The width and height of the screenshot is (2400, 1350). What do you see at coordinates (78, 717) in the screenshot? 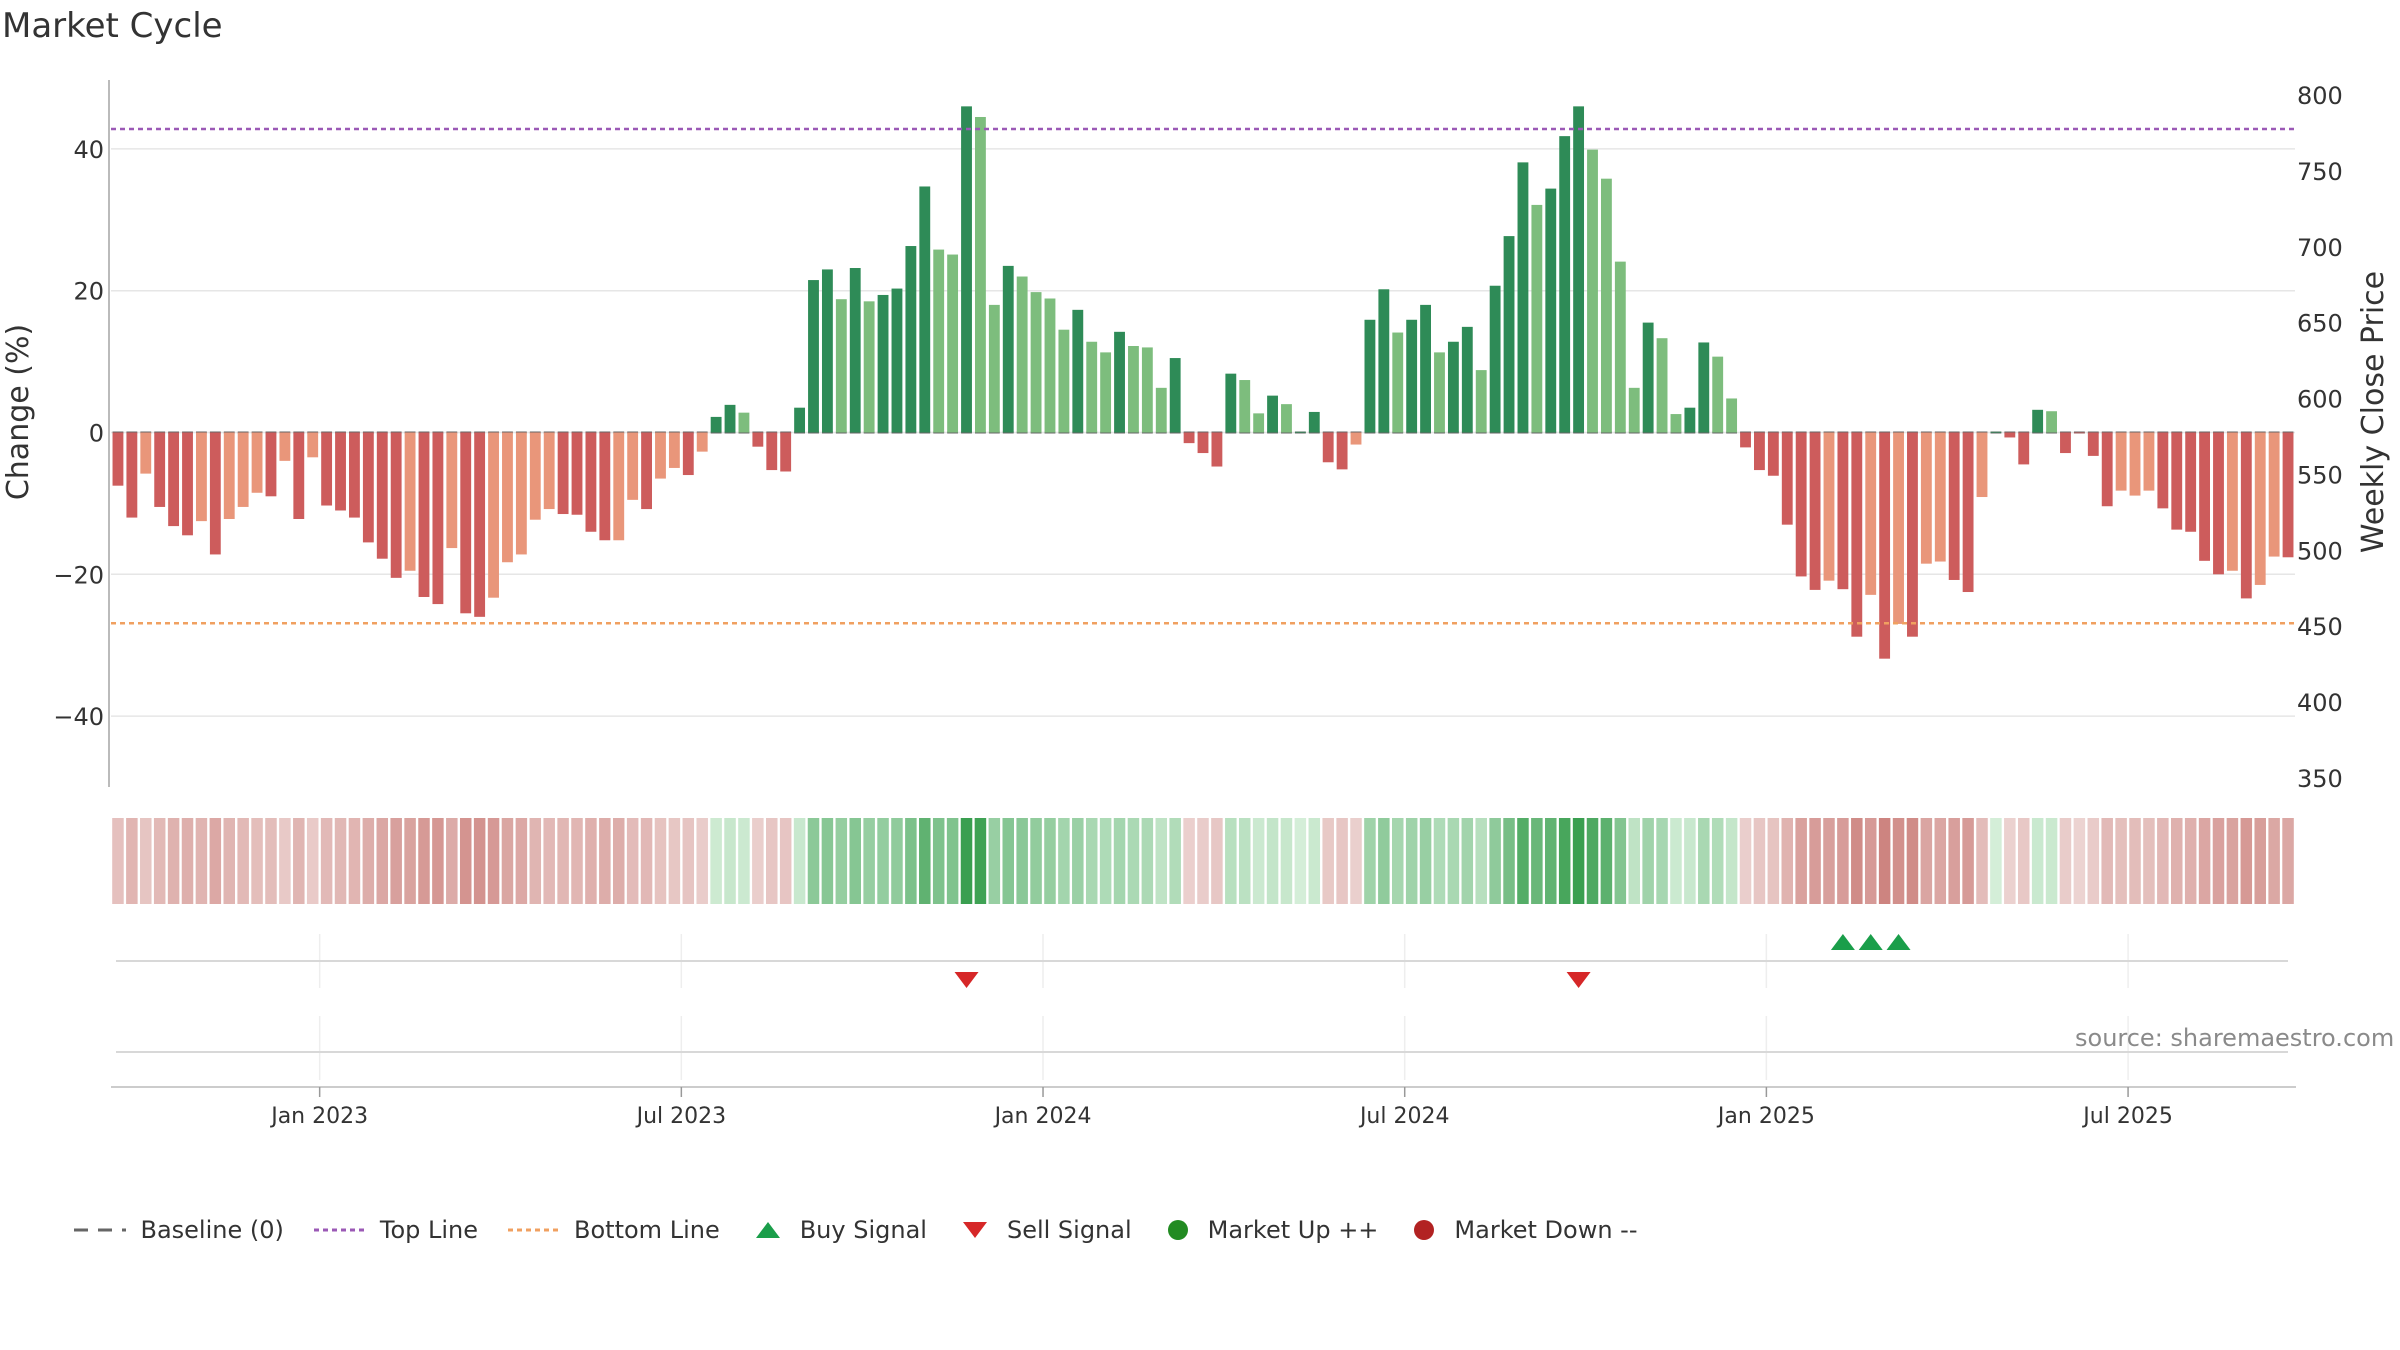
I see `y-tick-label-left: −40` at bounding box center [78, 717].